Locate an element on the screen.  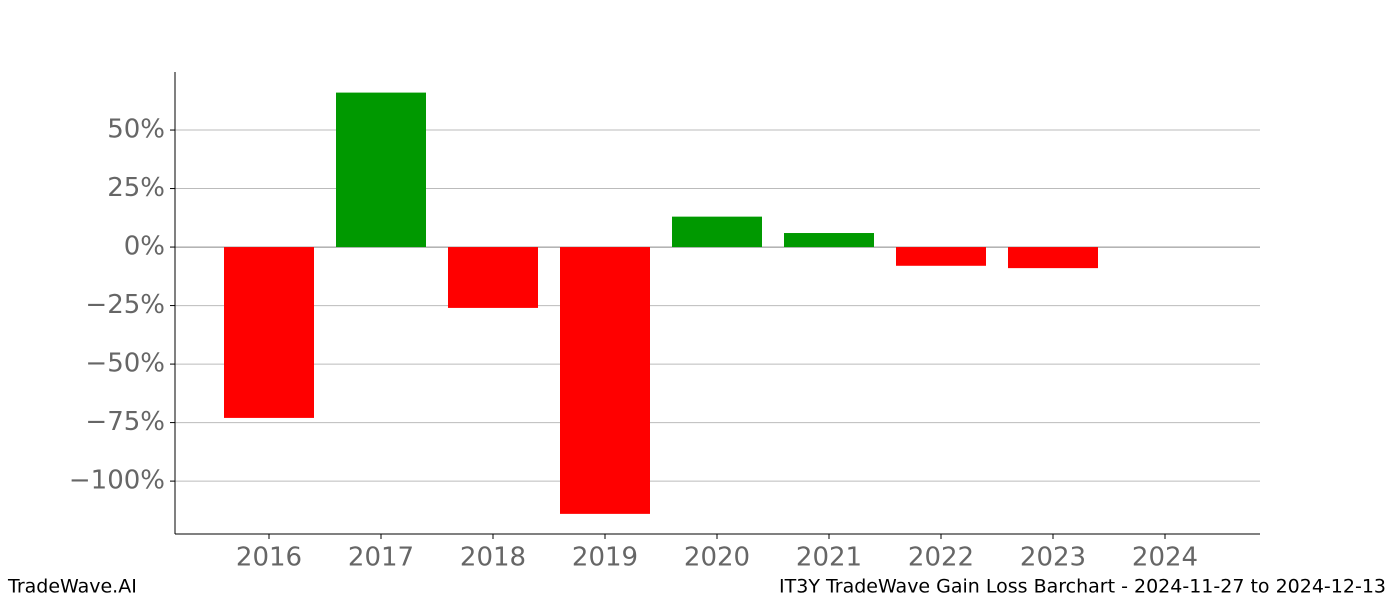
x-tick-label: 2024 is located at coordinates (1165, 558).